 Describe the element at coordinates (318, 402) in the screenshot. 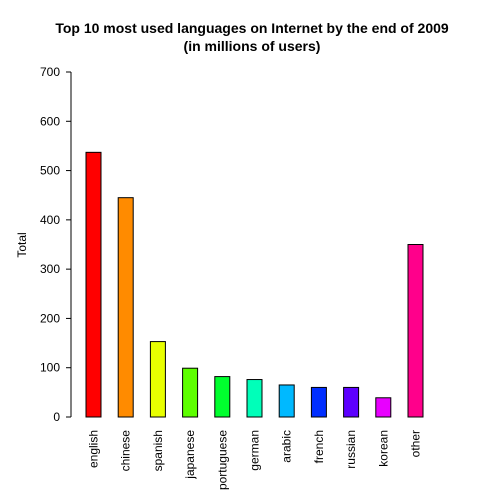

I see `bar-french` at that location.